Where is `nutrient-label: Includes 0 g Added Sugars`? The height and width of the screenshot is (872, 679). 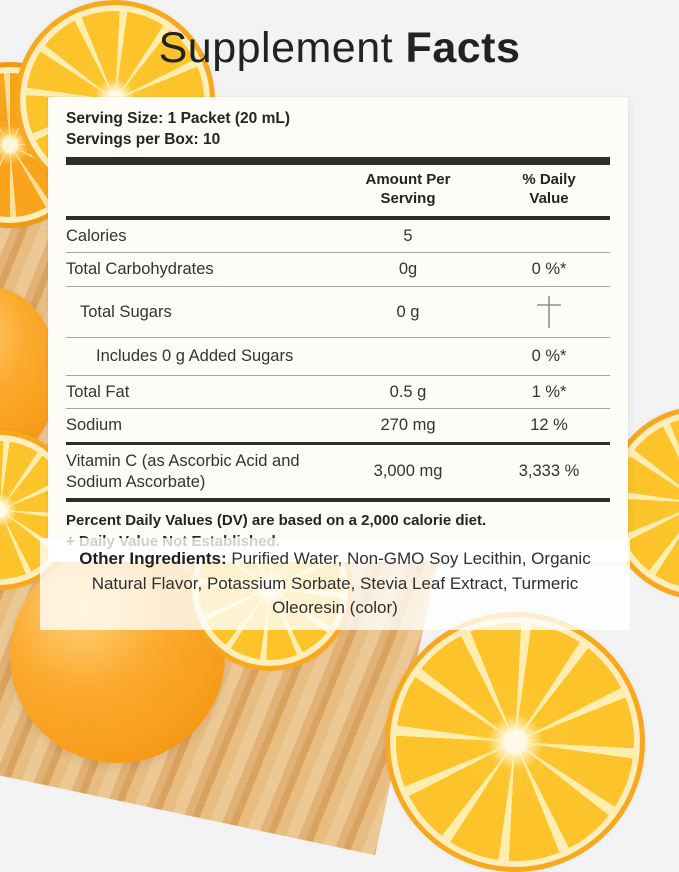 nutrient-label: Includes 0 g Added Sugars is located at coordinates (195, 356).